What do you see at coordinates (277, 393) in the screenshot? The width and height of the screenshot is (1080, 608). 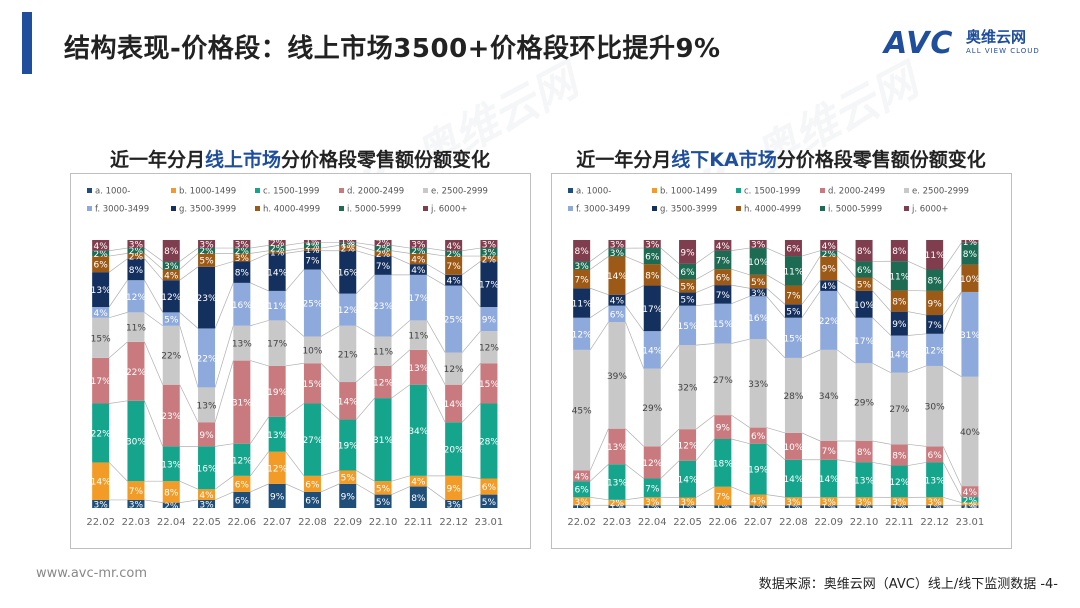 I see `data-label: 19%` at bounding box center [277, 393].